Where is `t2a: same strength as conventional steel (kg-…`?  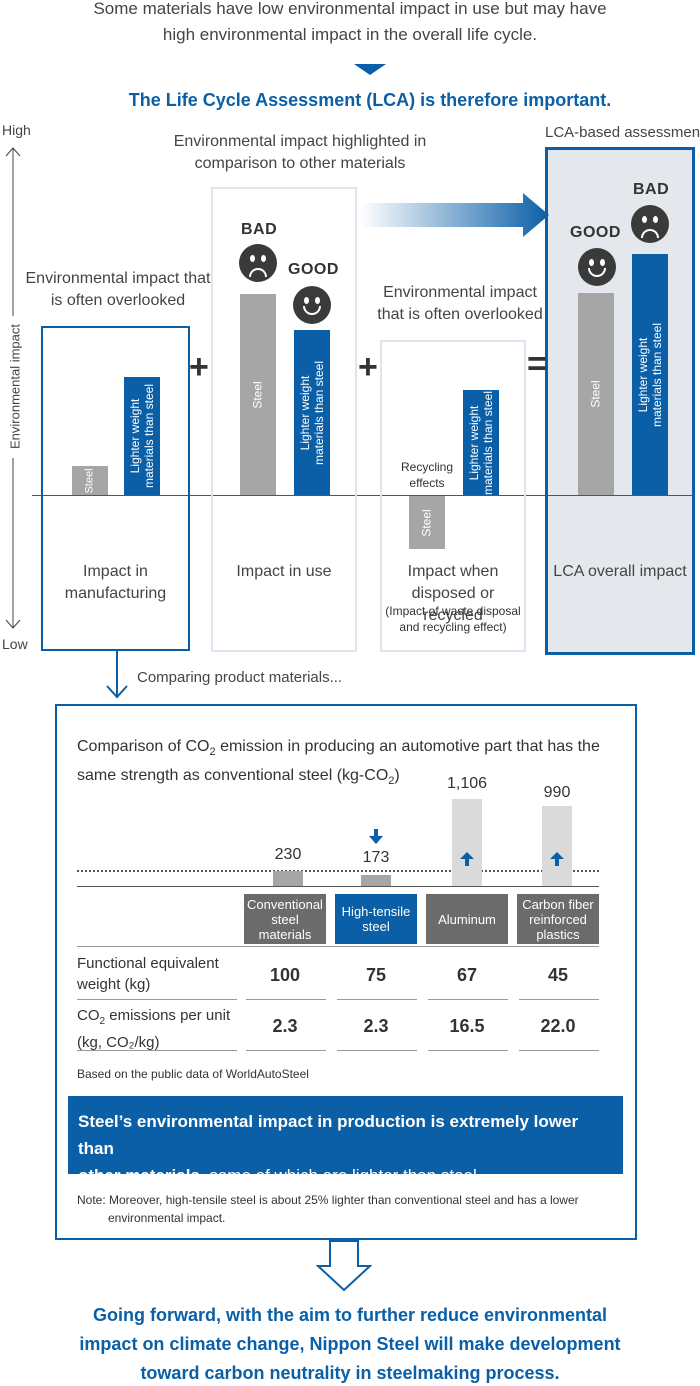
t2a: same strength as conventional steel (kg-… is located at coordinates (233, 776).